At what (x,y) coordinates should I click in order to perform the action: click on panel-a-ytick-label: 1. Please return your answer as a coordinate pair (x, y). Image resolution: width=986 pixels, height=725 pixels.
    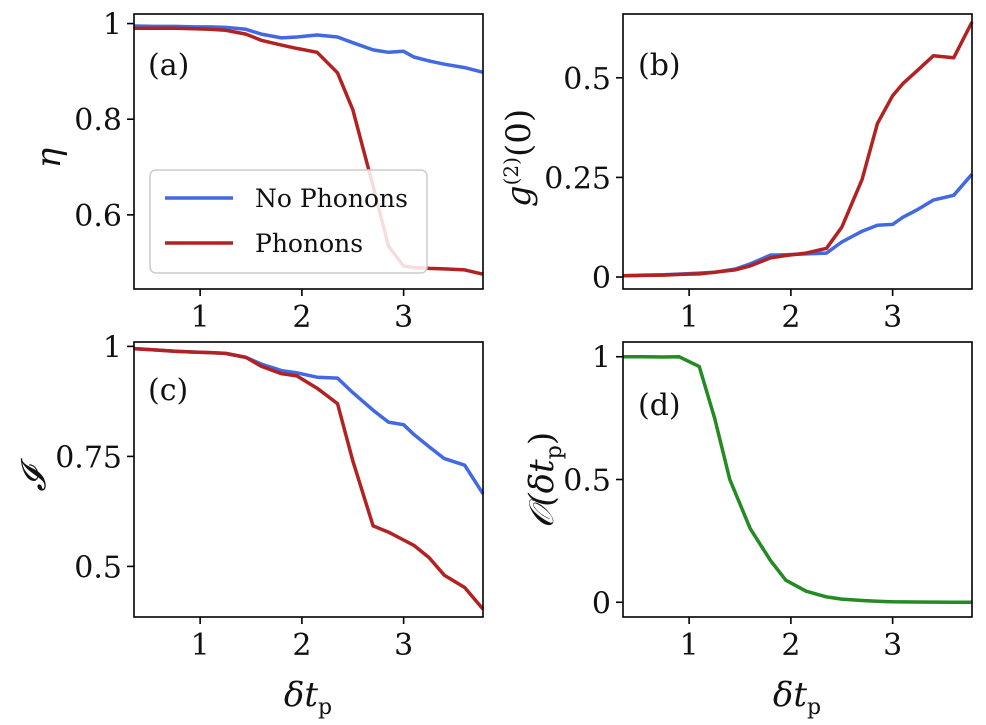
    Looking at the image, I should click on (112, 25).